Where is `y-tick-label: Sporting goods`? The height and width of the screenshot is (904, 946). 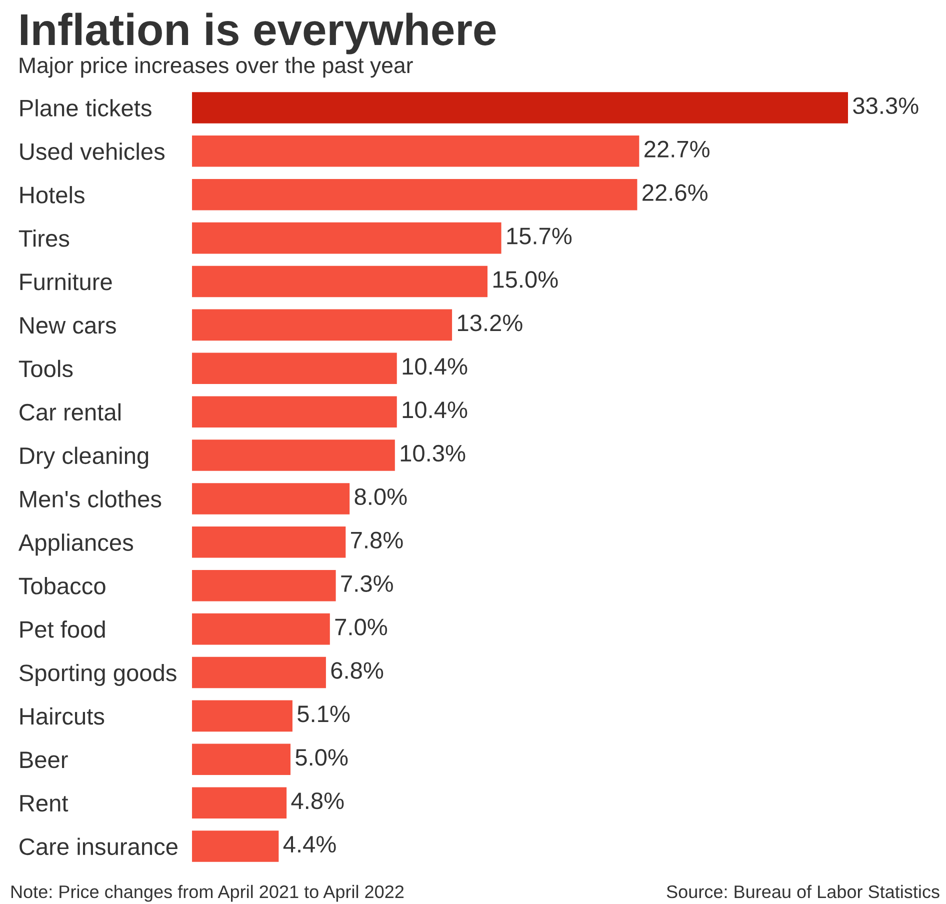
y-tick-label: Sporting goods is located at coordinates (97, 675).